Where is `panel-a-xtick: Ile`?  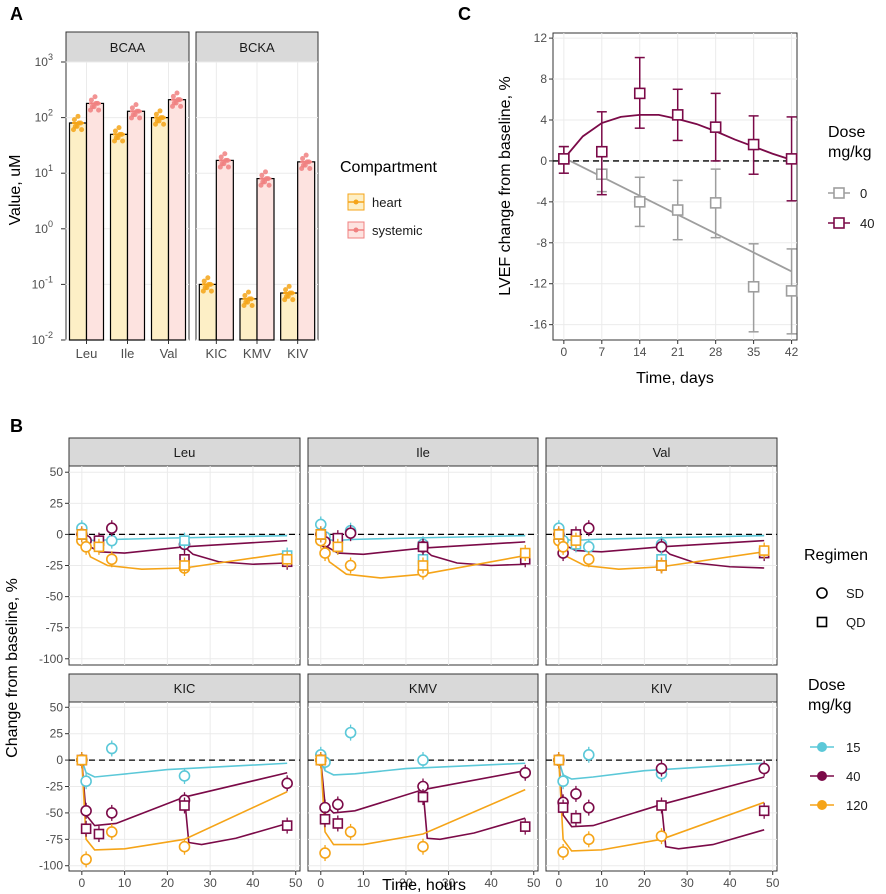
panel-a-xtick: Ile is located at coordinates (128, 353).